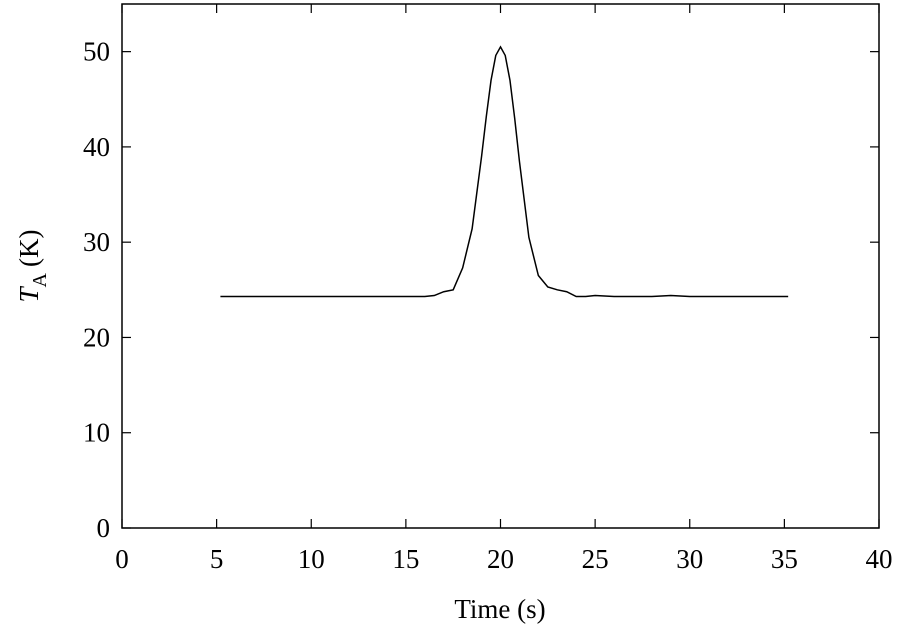 This screenshot has width=898, height=632. Describe the element at coordinates (217, 559) in the screenshot. I see `x-tick-label: 5` at that location.